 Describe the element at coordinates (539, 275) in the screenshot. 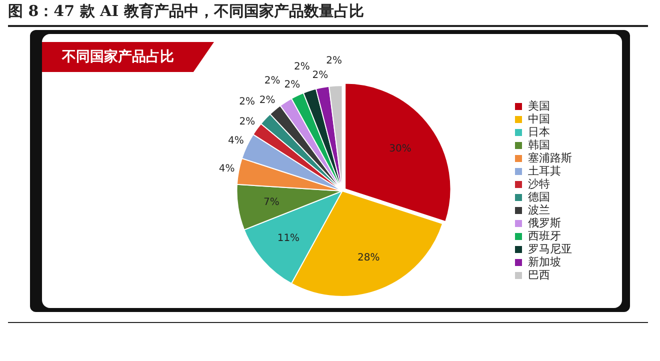

I see `legend-label: 巴西` at that location.